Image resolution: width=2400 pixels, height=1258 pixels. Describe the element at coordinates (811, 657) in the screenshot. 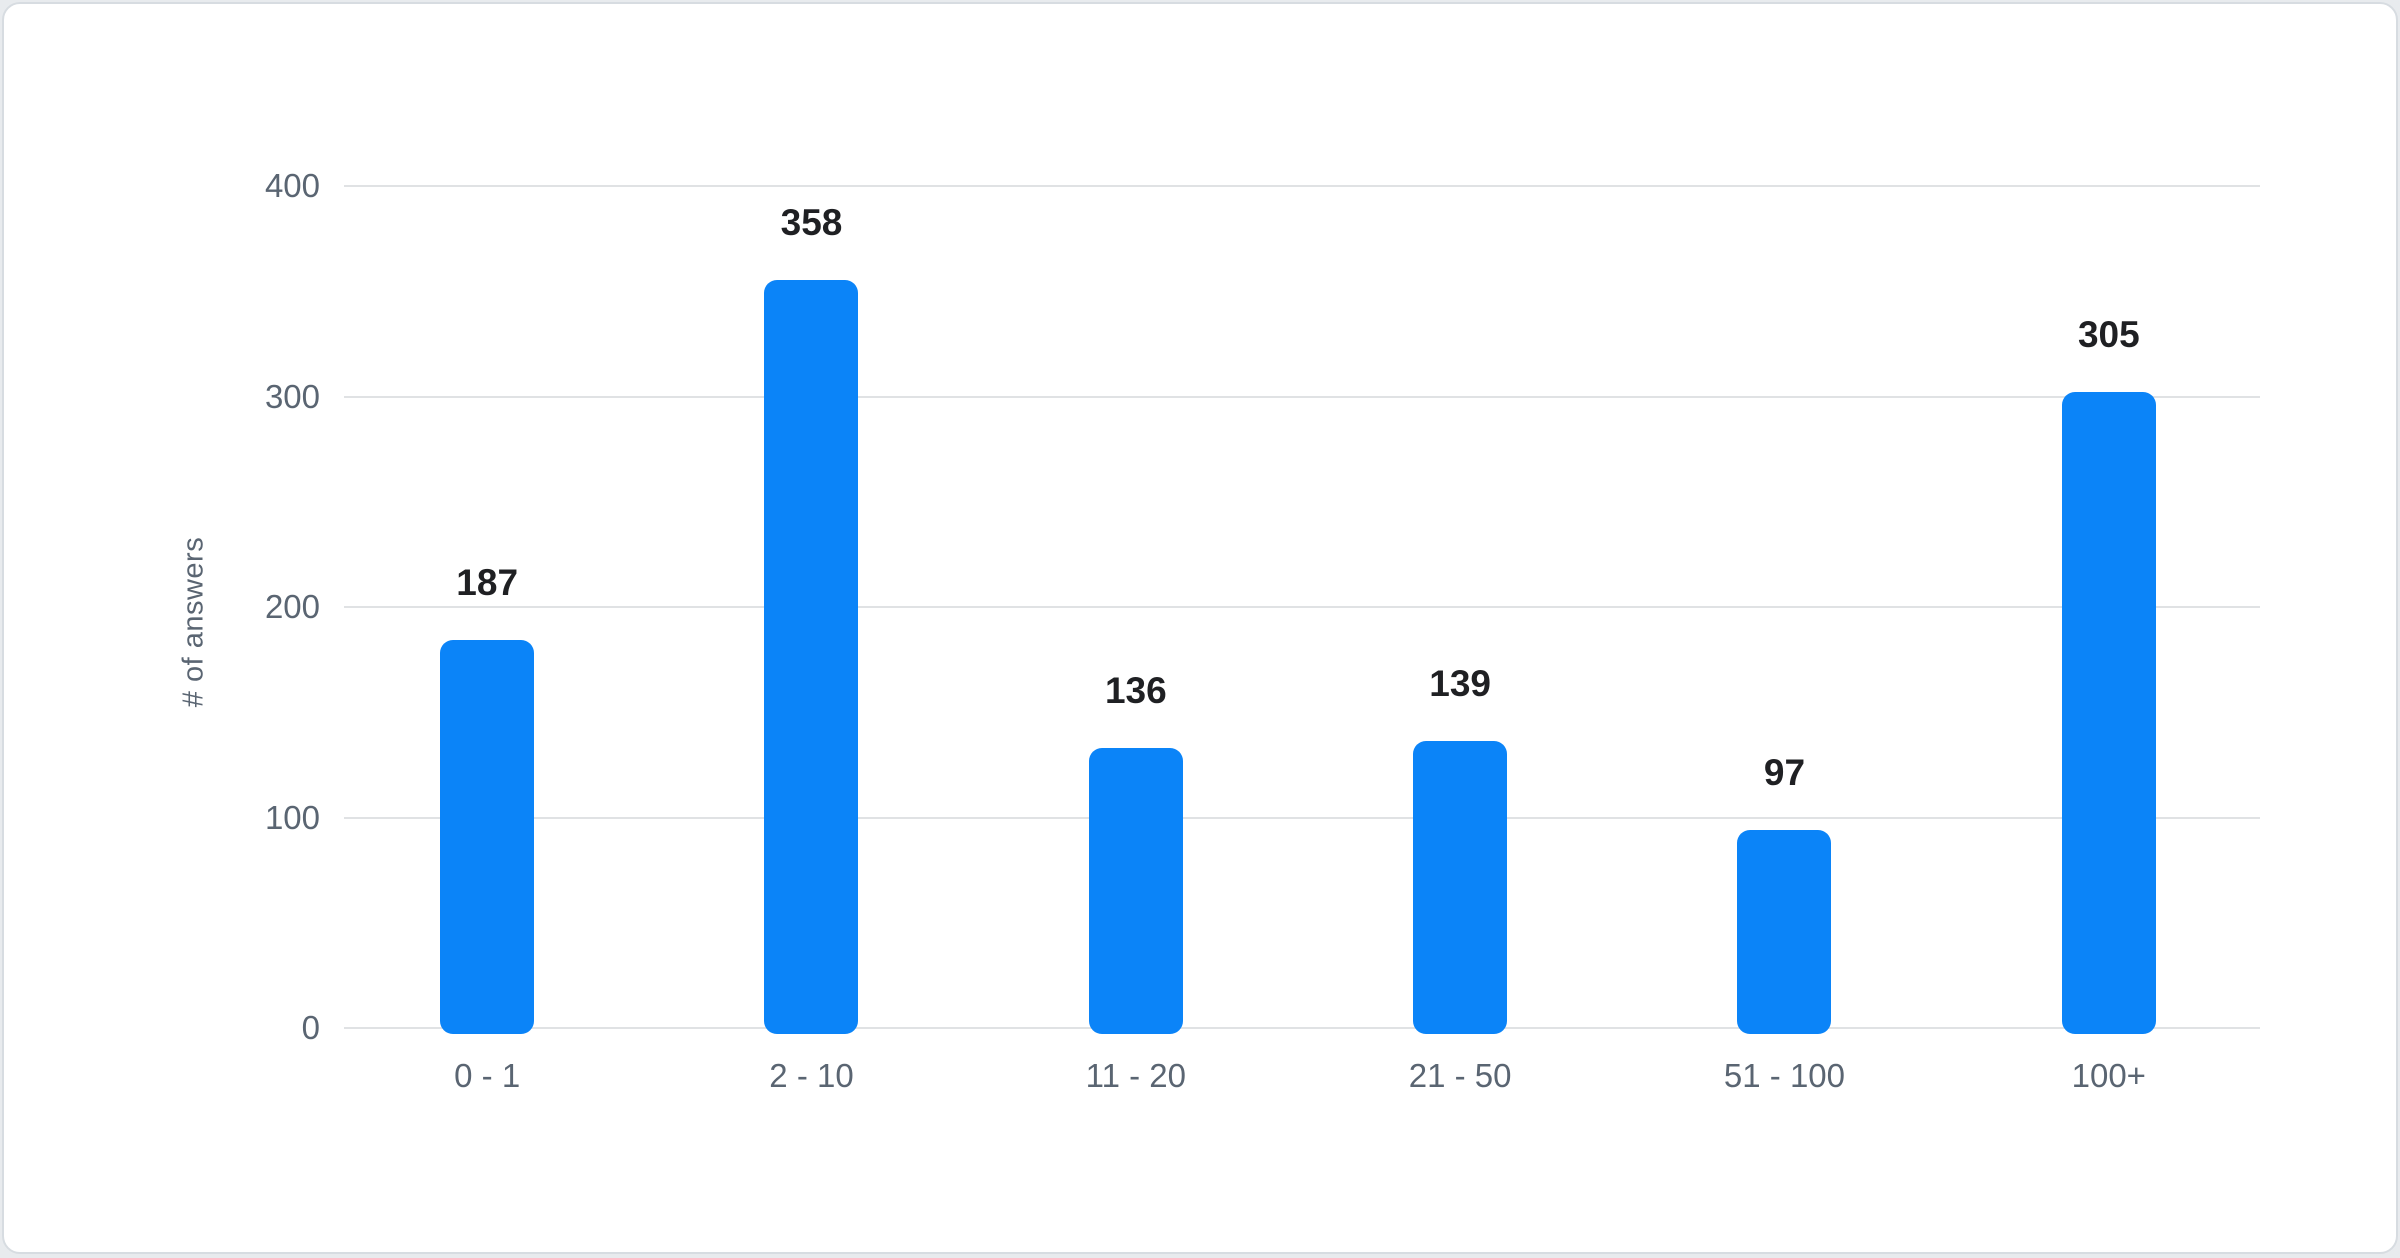

I see `bar-2 - 10` at that location.